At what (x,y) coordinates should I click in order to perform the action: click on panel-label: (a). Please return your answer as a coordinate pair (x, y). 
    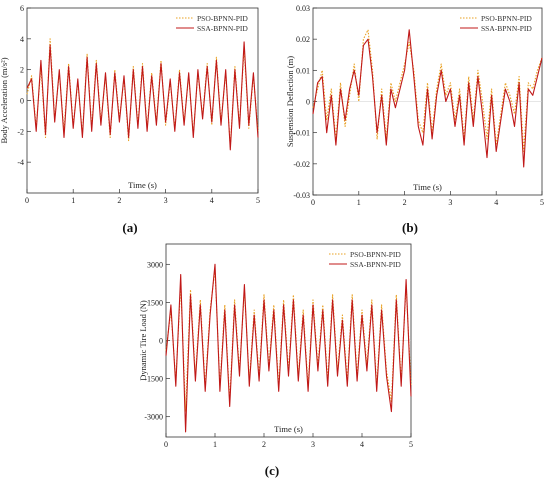
    Looking at the image, I should click on (129, 227).